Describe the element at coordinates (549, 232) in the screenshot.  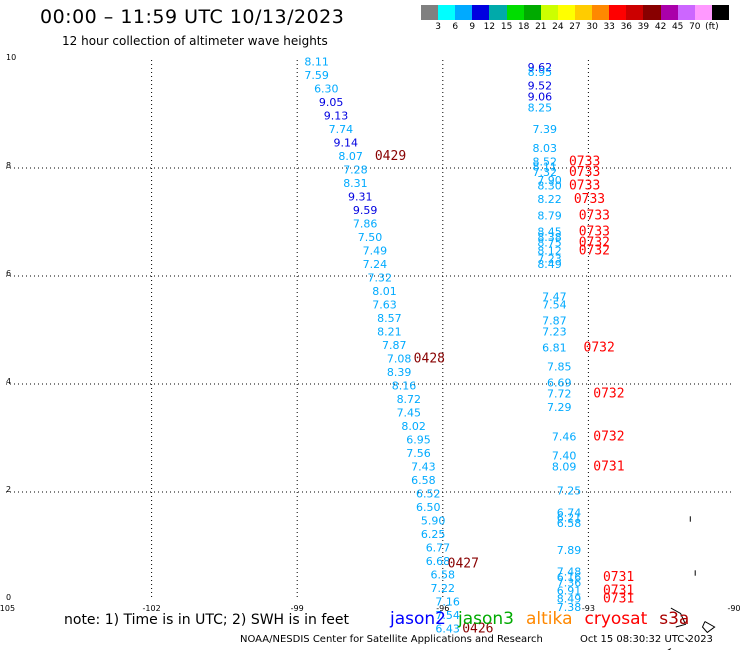
I see `swh-value-label: 8.45` at that location.